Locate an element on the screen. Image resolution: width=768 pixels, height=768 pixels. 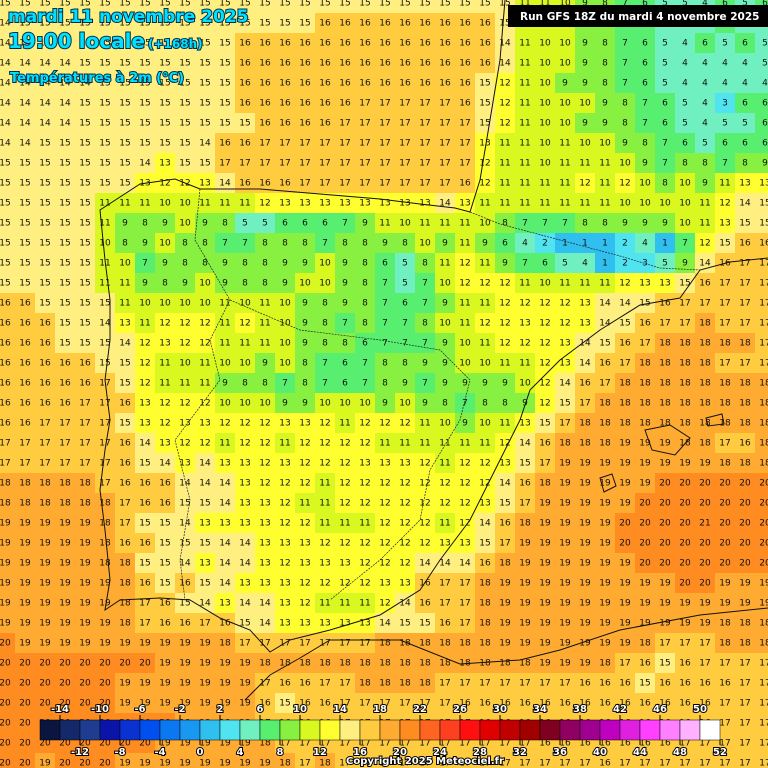
legend-label: 14 is located at coordinates (340, 709).